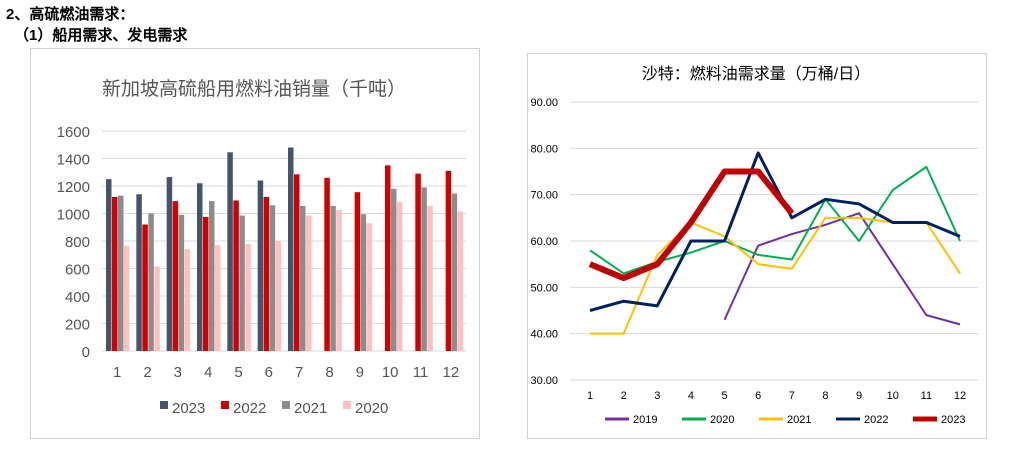  What do you see at coordinates (77, 242) in the screenshot?
I see `y-tick-label: 800` at bounding box center [77, 242].